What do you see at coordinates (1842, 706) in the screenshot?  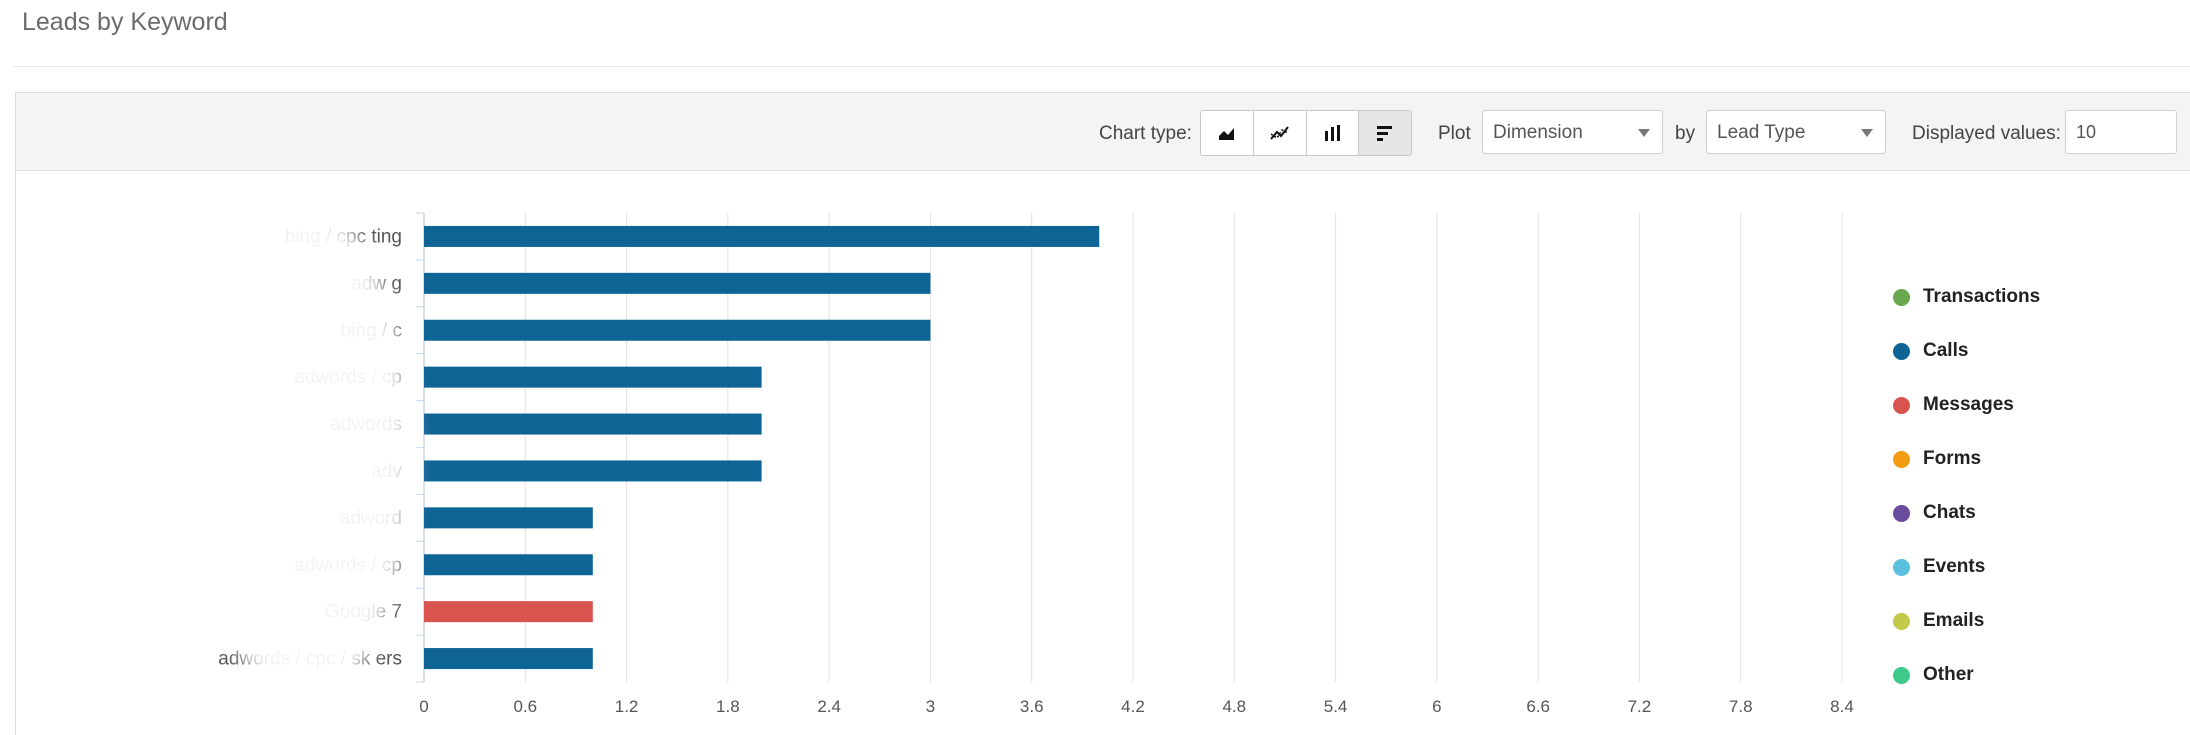 I see `x-tick-label: 8.4` at bounding box center [1842, 706].